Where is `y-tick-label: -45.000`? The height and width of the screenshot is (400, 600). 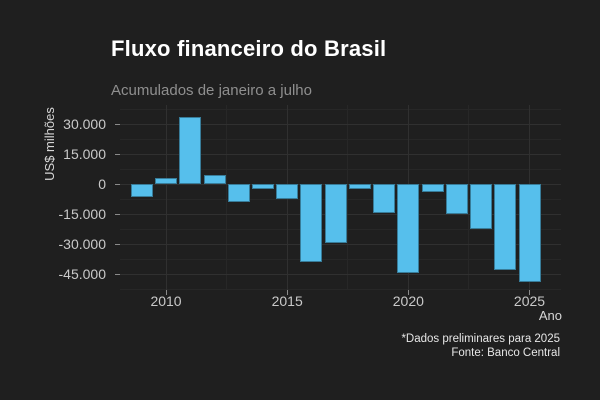
y-tick-label: -45.000 is located at coordinates (82, 274).